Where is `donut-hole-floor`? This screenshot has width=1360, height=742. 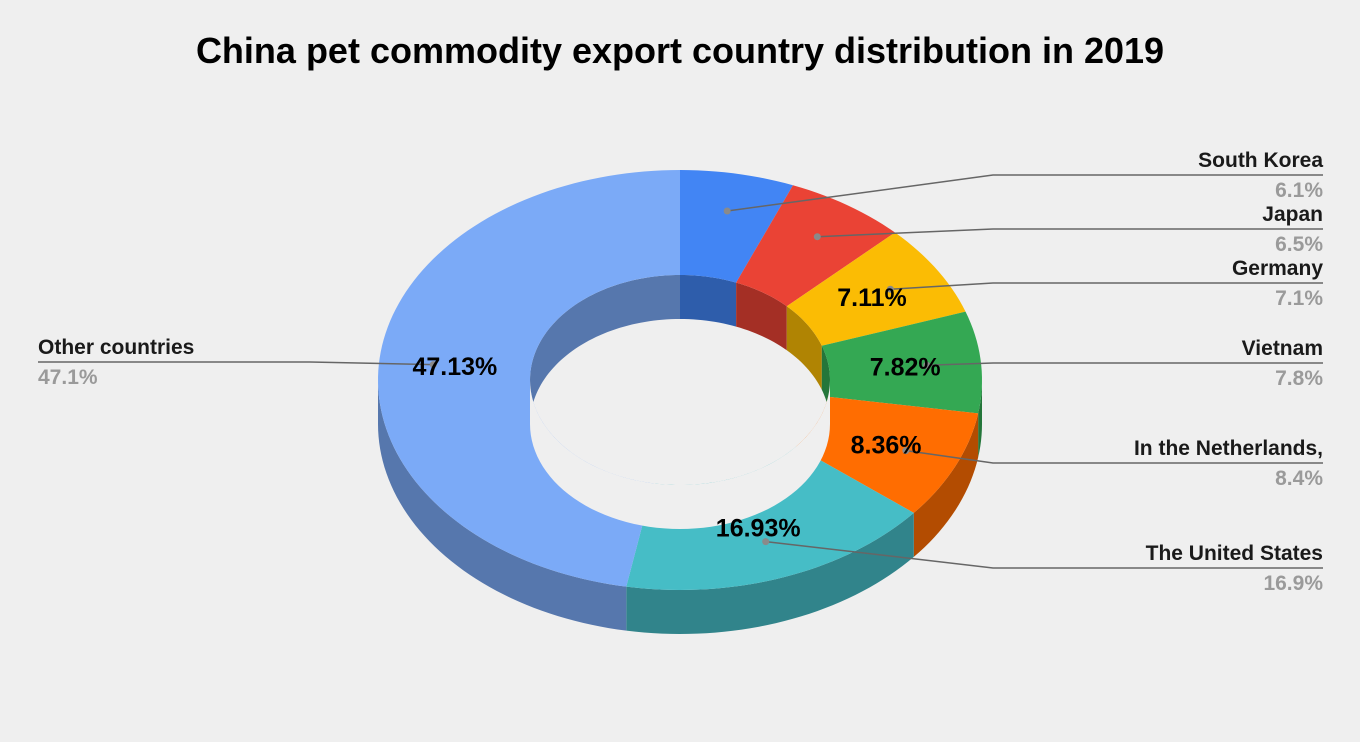
donut-hole-floor is located at coordinates (680, 454).